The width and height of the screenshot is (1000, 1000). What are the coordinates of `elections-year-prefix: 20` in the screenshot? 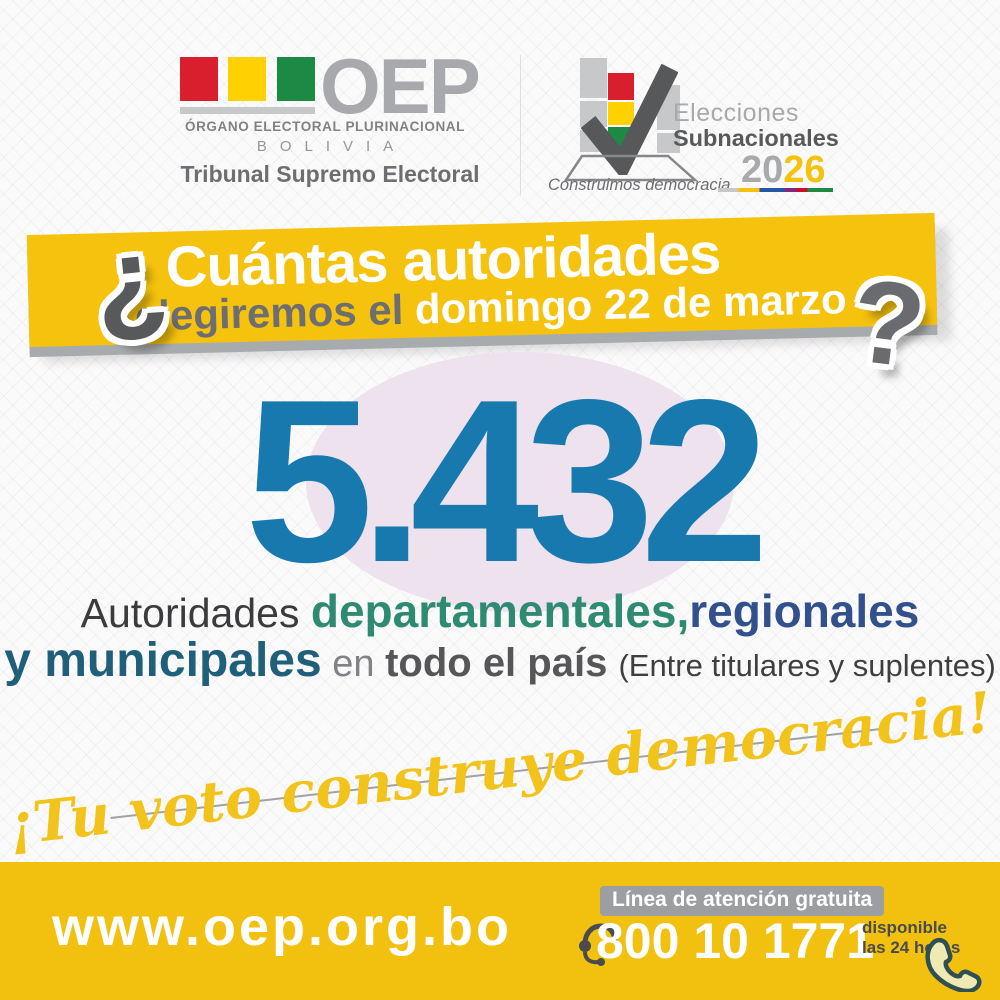 It's located at (762, 170).